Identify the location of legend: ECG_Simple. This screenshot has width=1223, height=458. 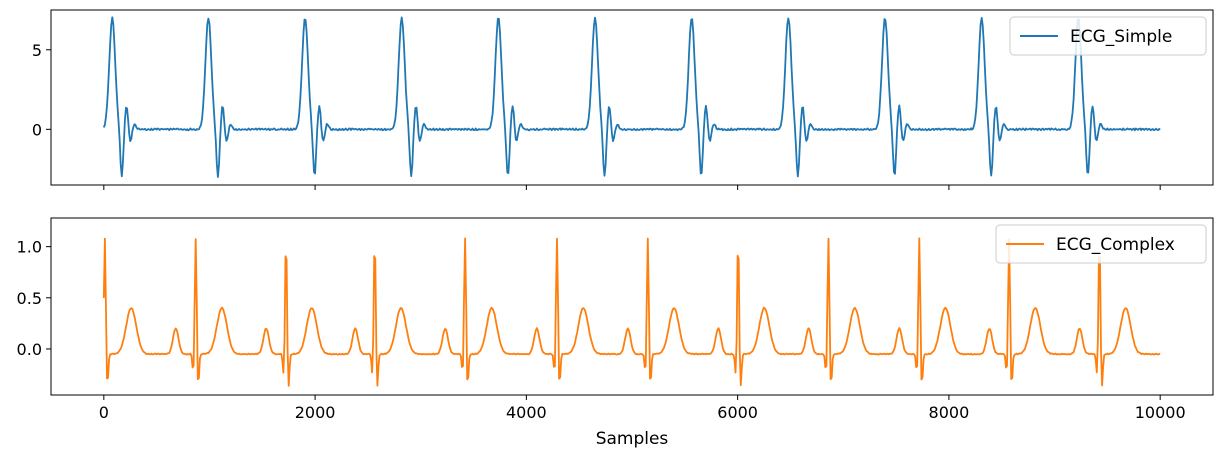
(1108, 36).